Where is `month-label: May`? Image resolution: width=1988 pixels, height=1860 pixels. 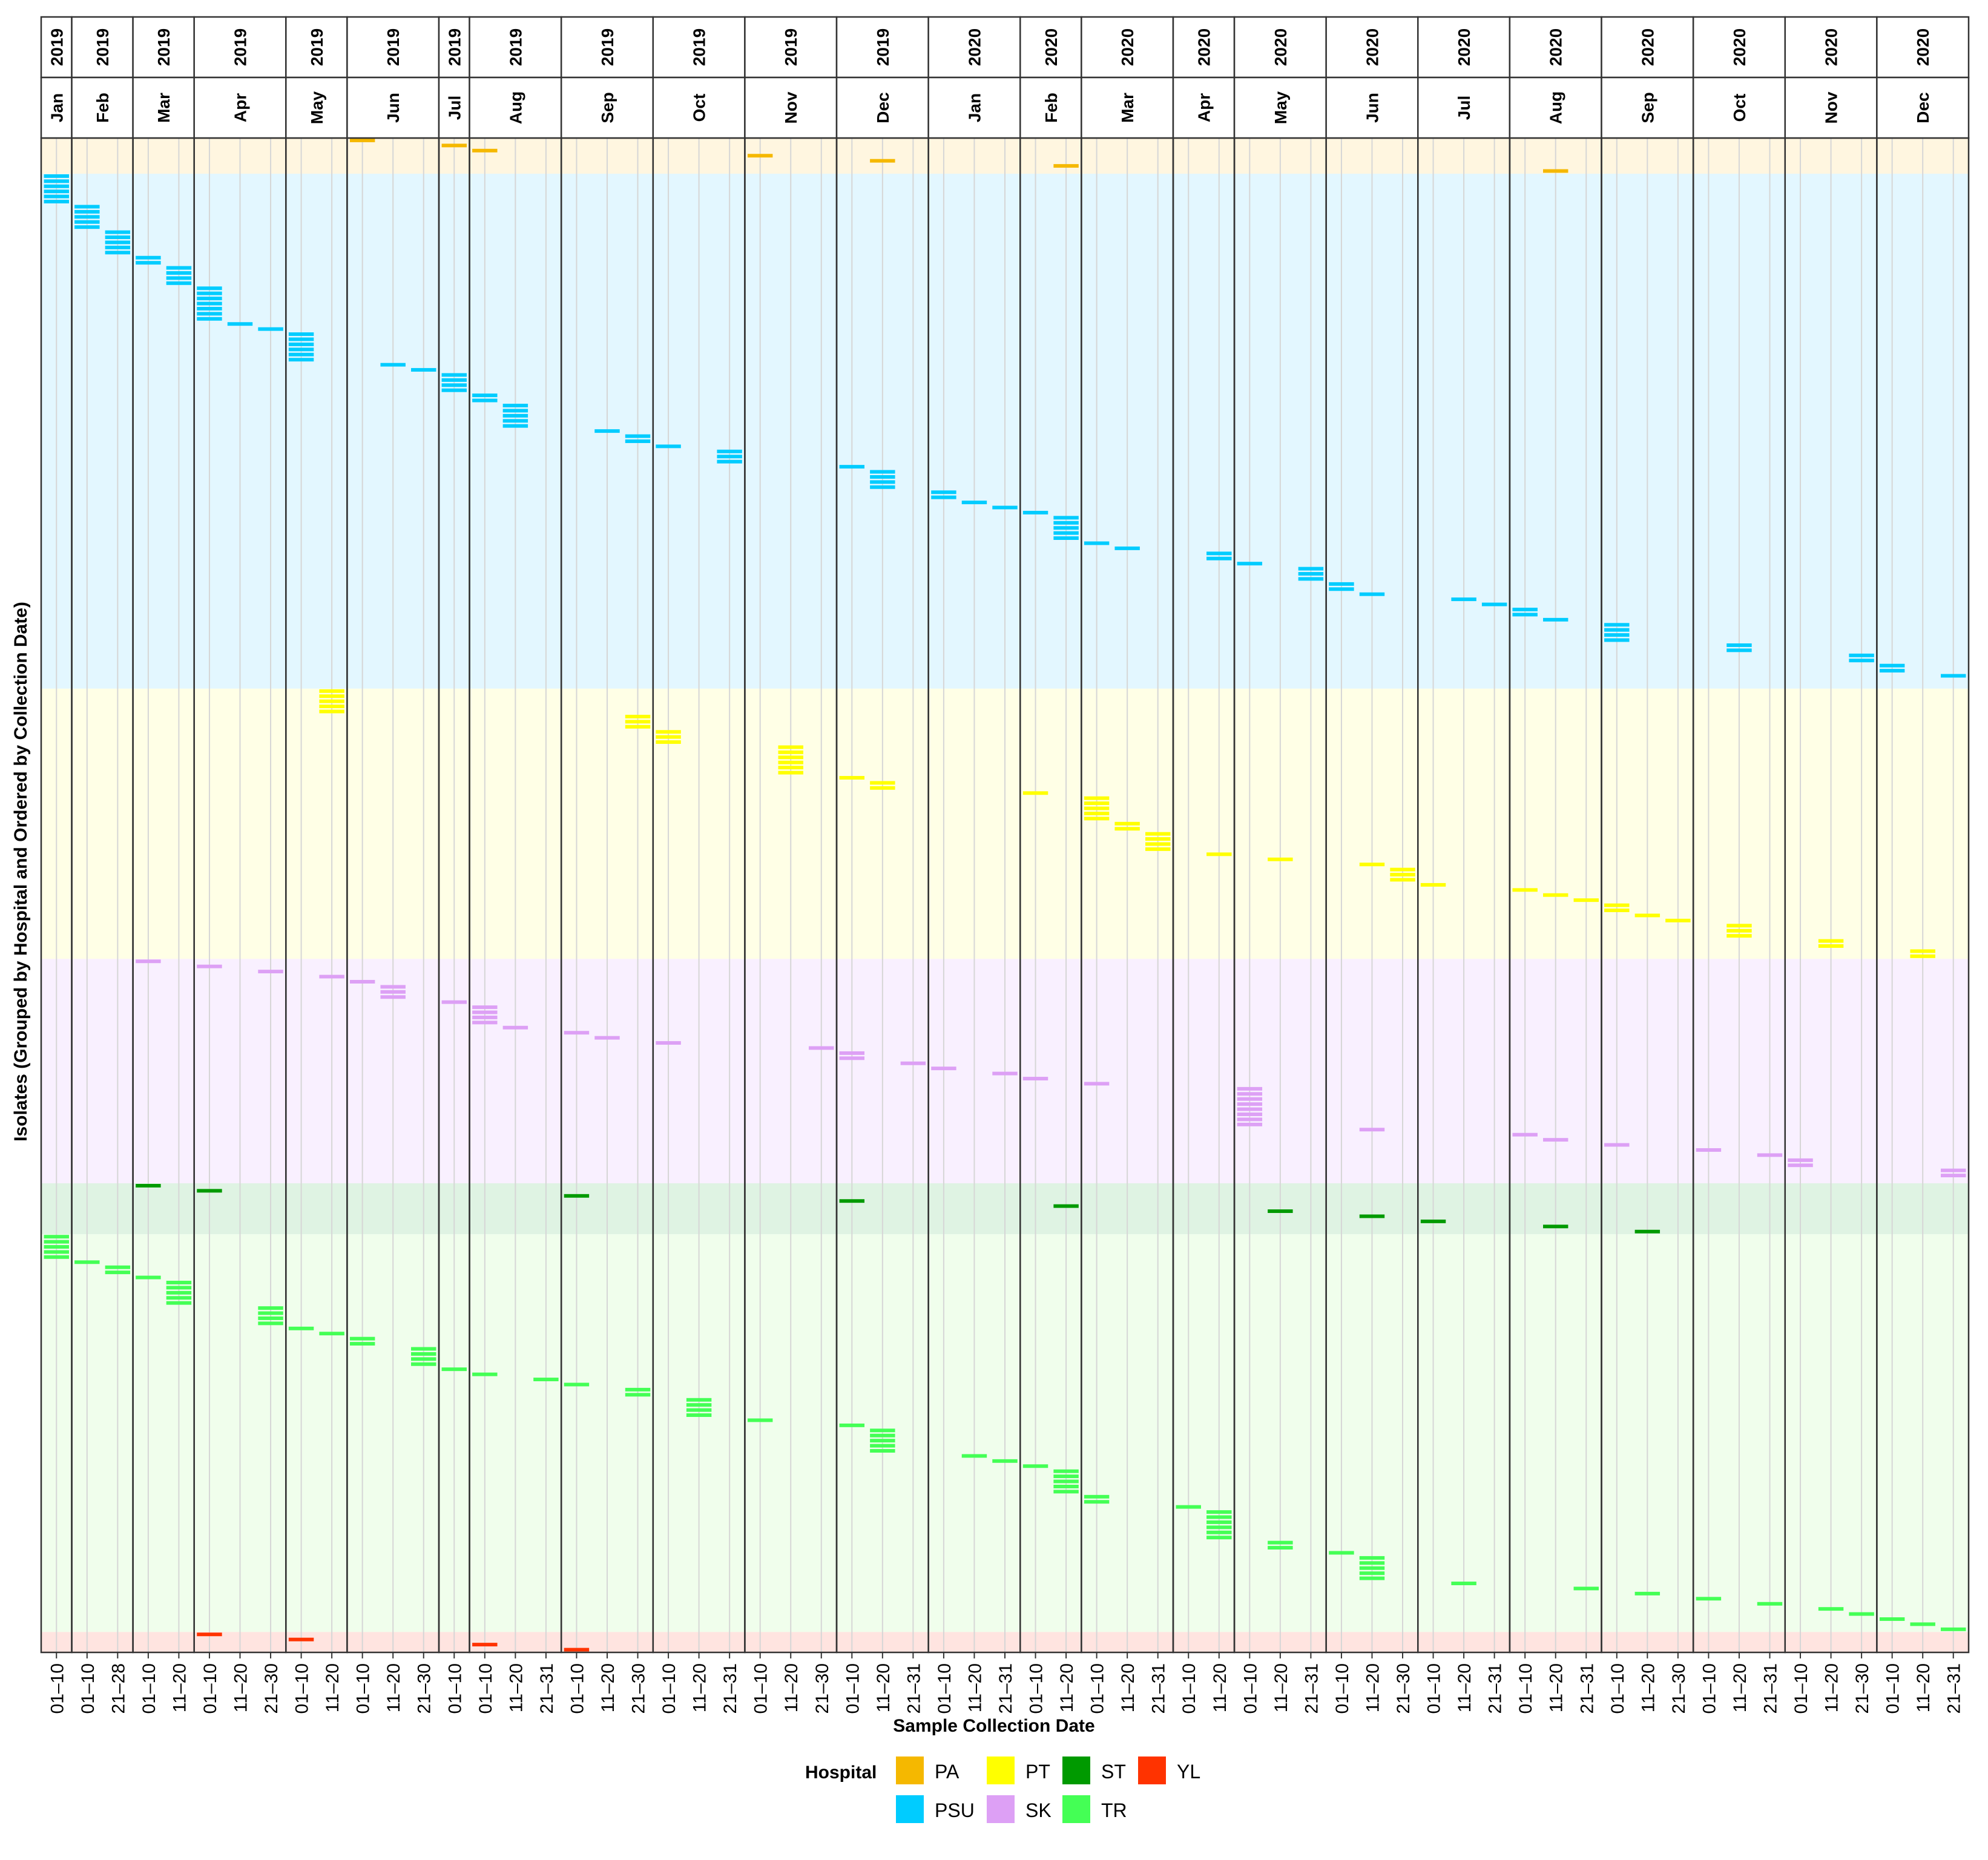
month-label: May is located at coordinates (317, 107).